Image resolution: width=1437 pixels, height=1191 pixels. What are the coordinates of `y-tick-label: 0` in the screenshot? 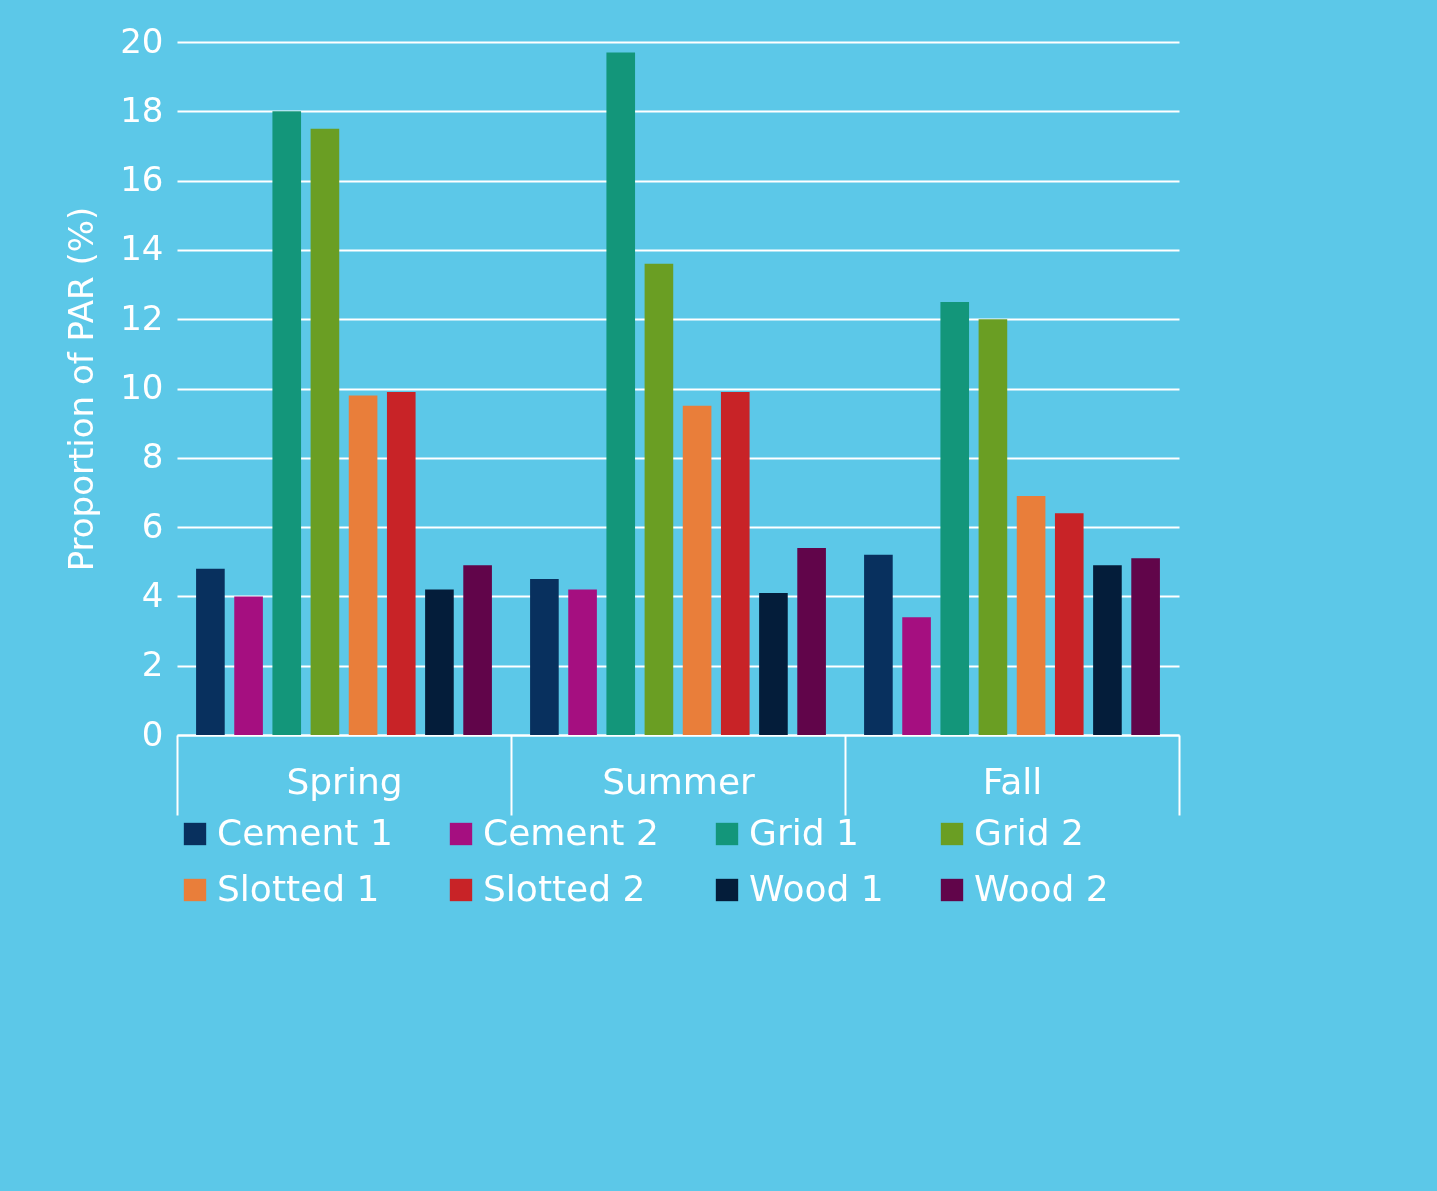 It's located at (152, 733).